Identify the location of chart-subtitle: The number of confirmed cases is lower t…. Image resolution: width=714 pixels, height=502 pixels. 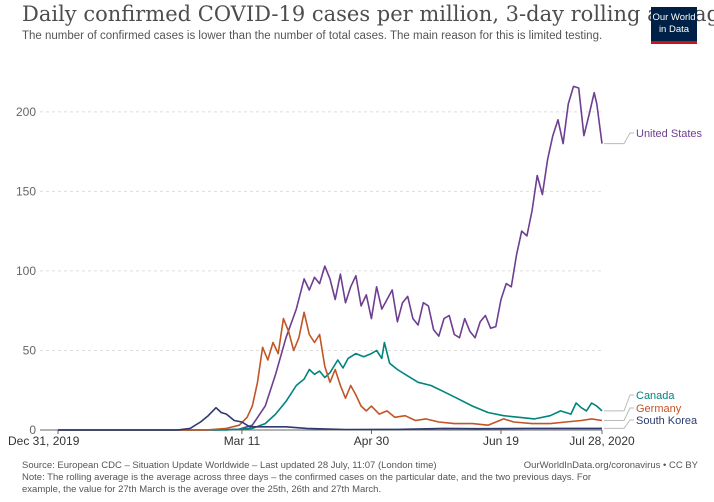
(312, 36).